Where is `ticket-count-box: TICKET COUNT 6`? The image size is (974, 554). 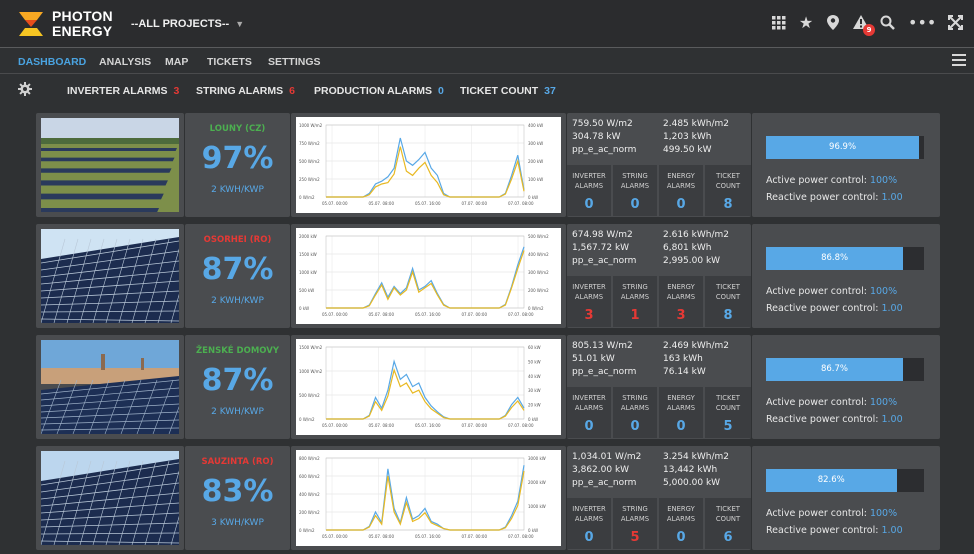
ticket-count-box: TICKET COUNT 6 is located at coordinates (728, 523).